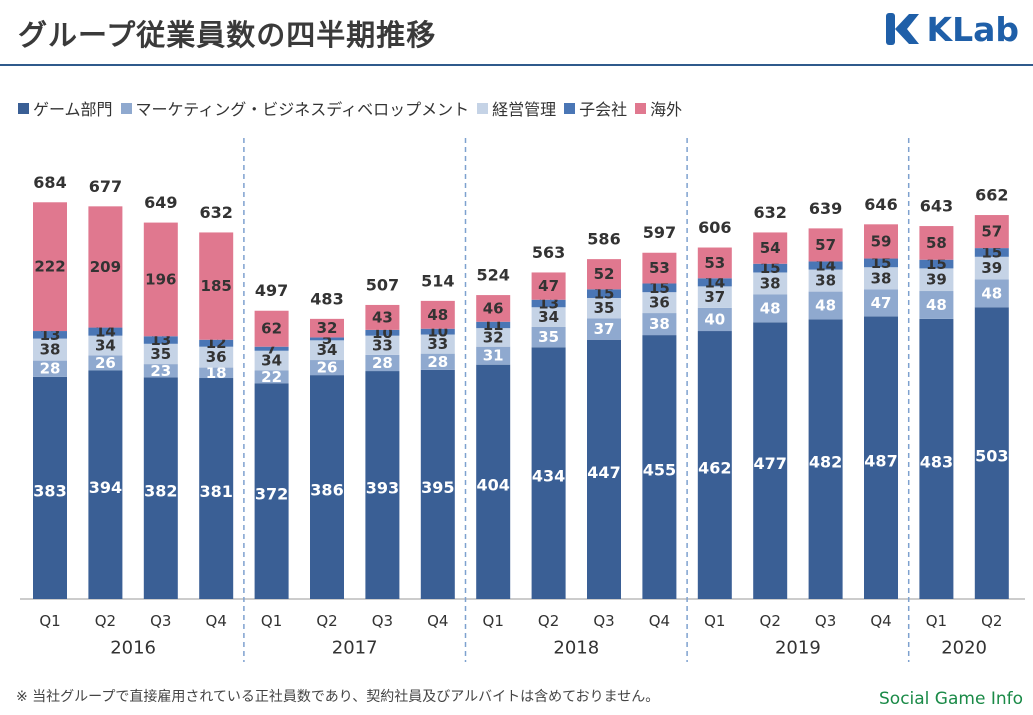  I want to click on total-label: 662, so click(991, 195).